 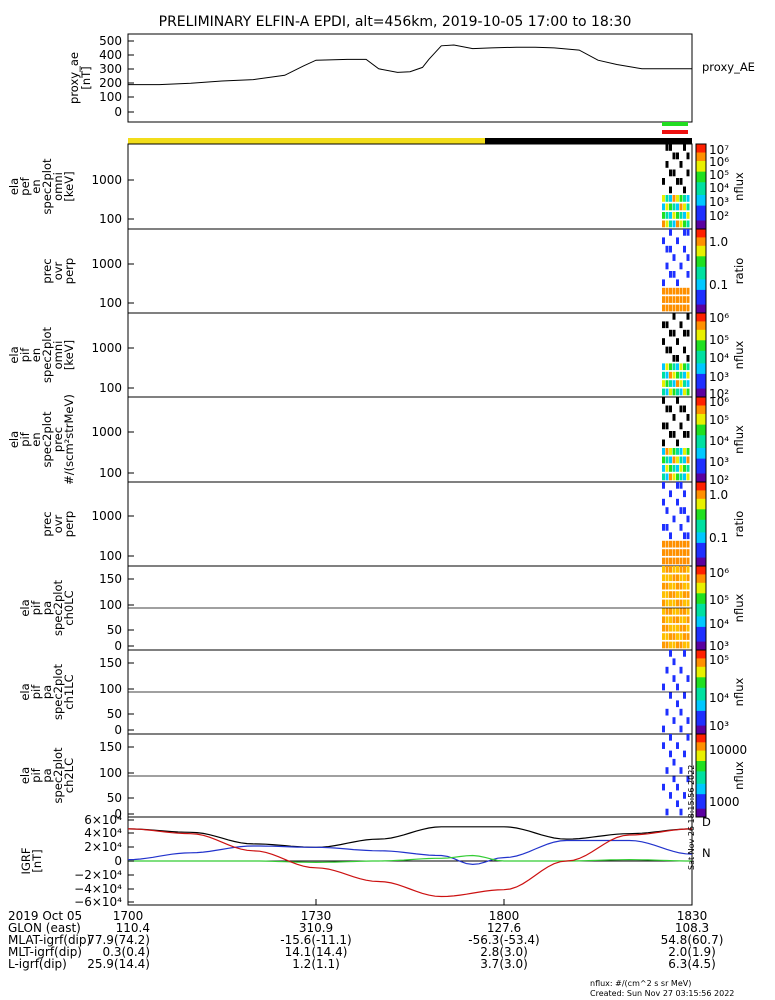 What do you see at coordinates (720, 524) in the screenshot?
I see `colorbar: 1.0 0.1 ratio` at bounding box center [720, 524].